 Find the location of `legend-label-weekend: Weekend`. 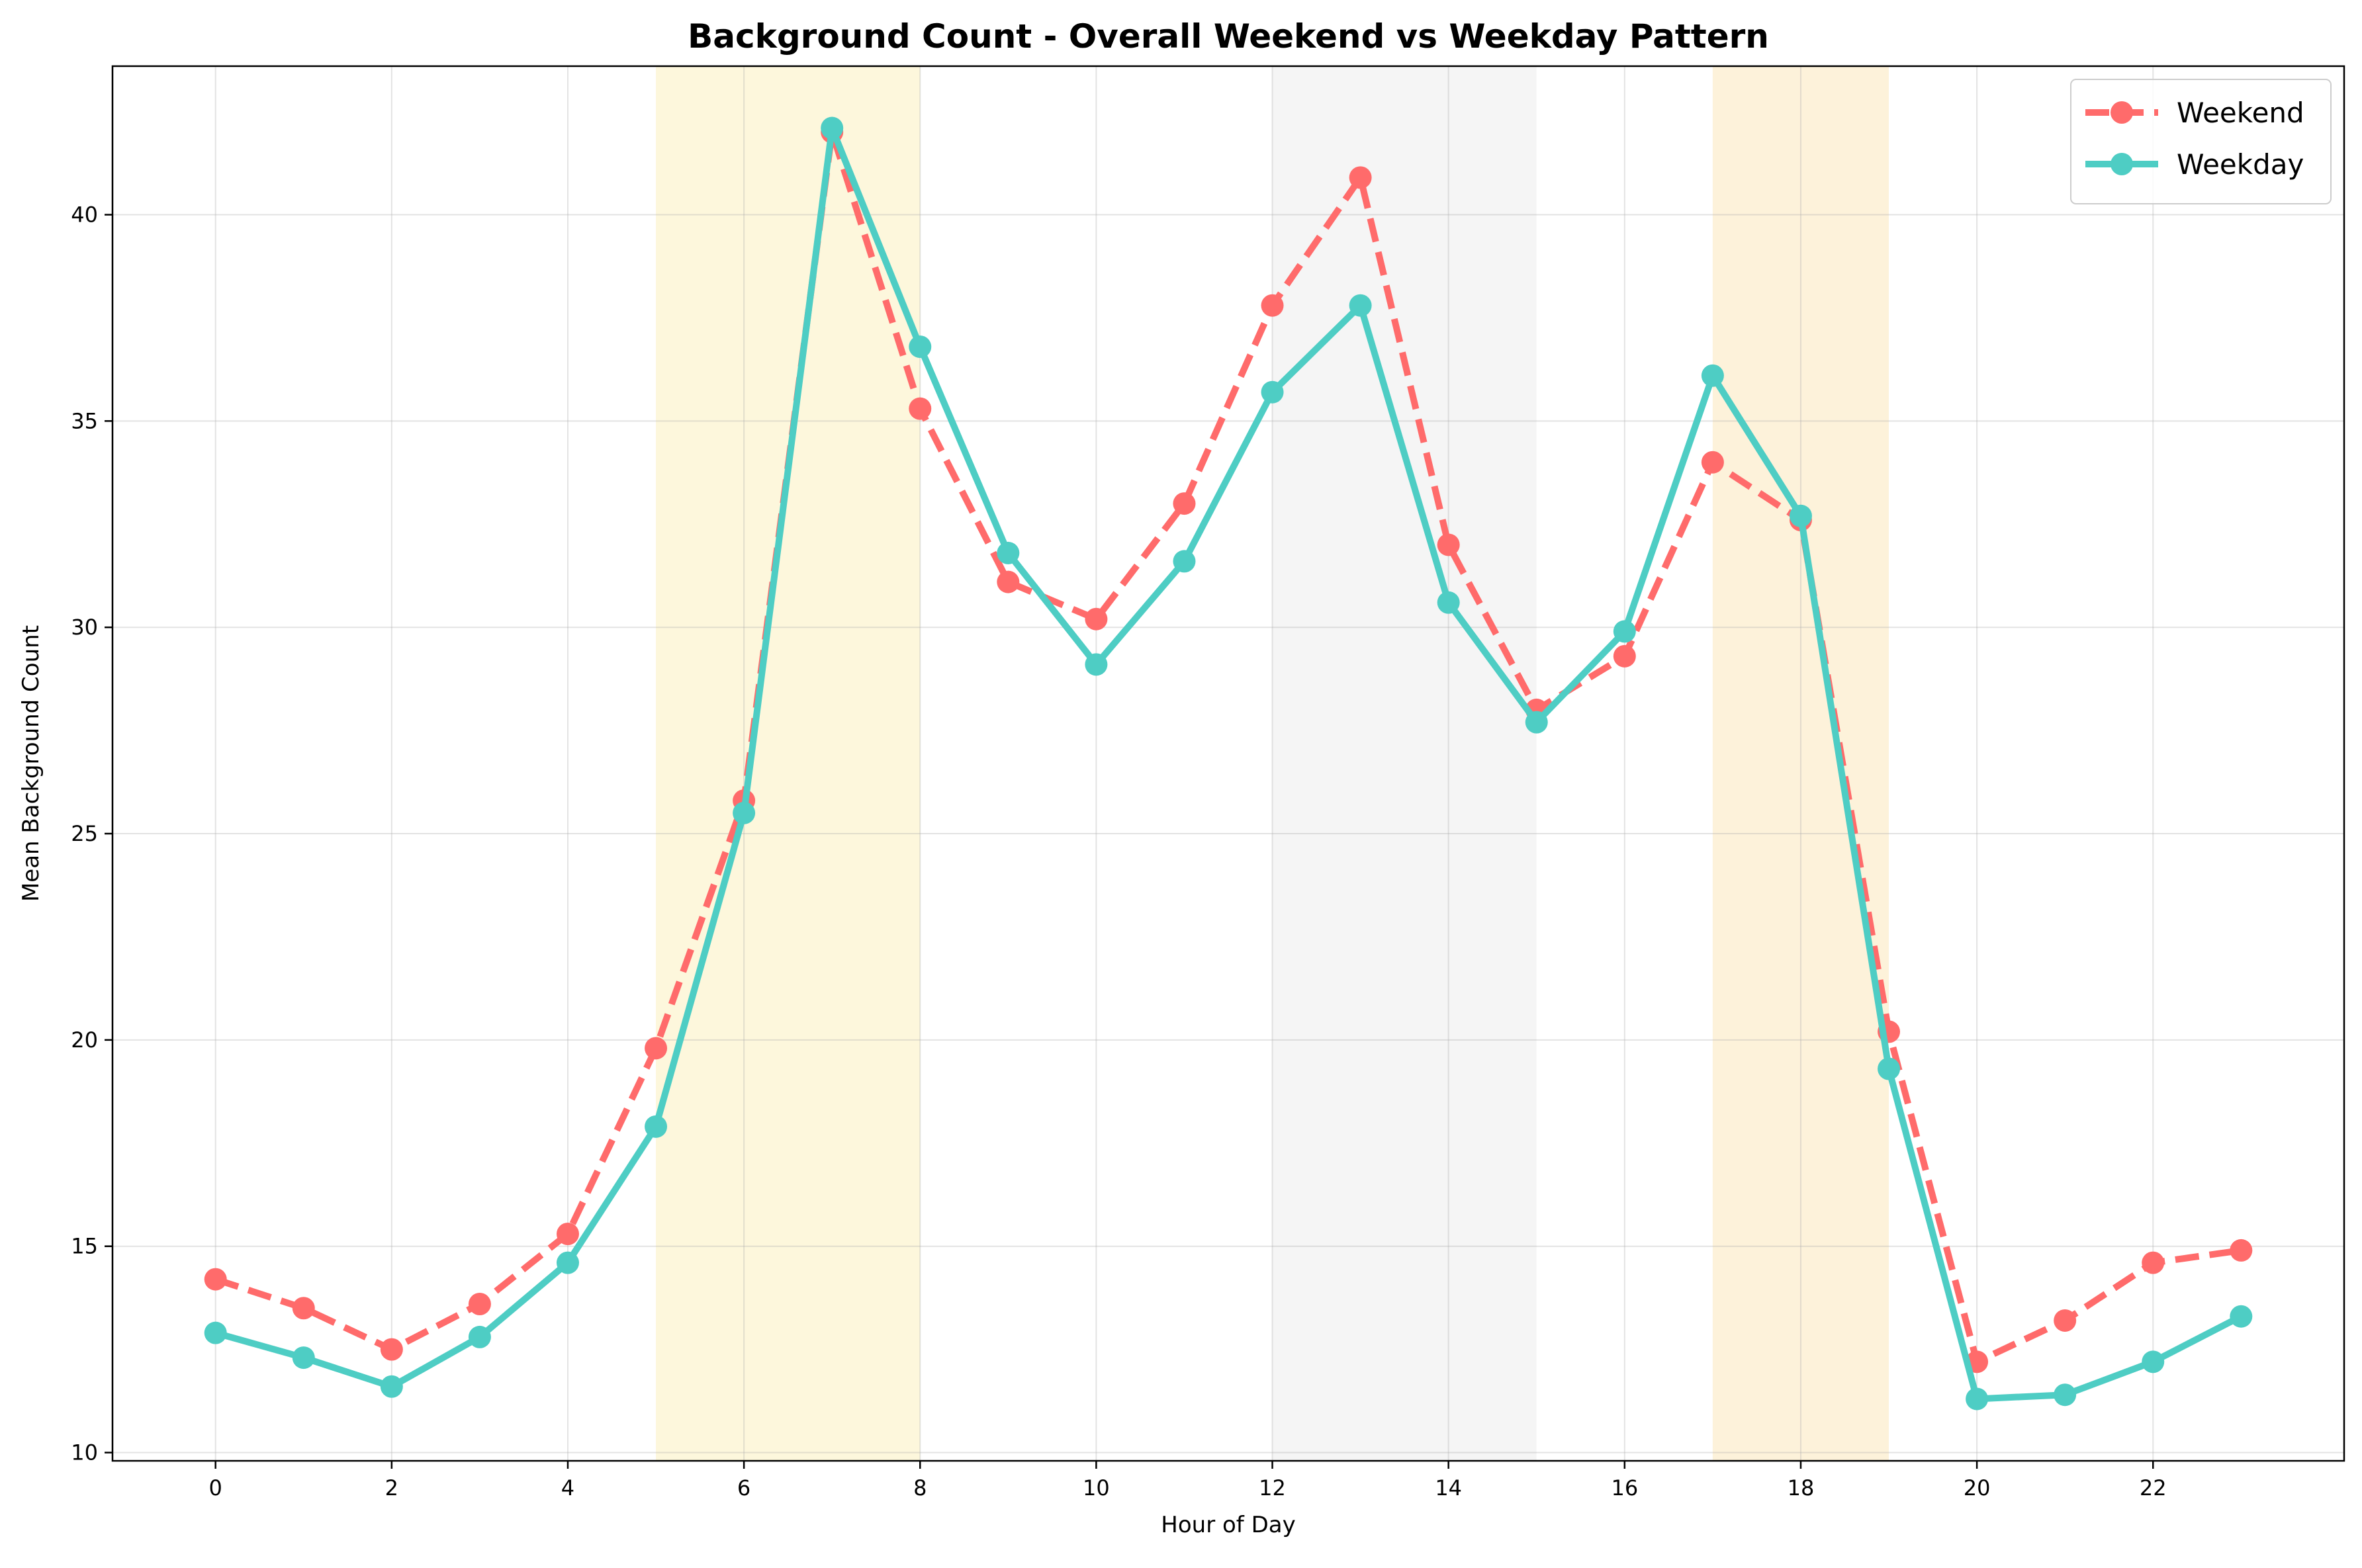

legend-label-weekend: Weekend is located at coordinates (2240, 113).